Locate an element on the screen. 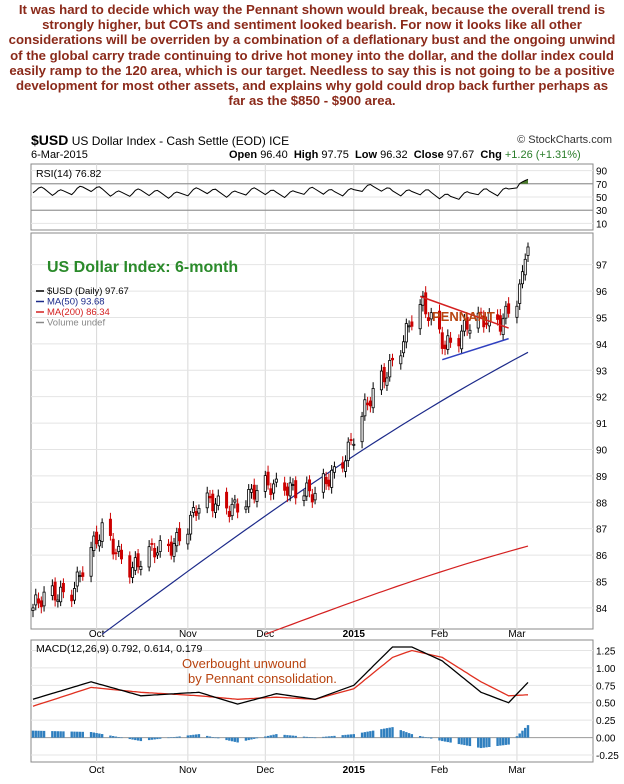 The width and height of the screenshot is (624, 784). macd-tick-label: 0.25 is located at coordinates (606, 721).